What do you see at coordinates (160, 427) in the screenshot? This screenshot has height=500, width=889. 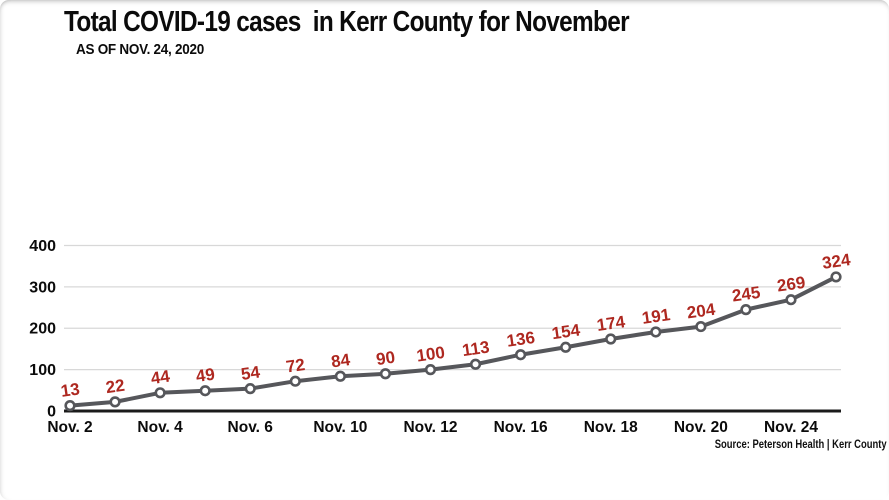 I see `x-axis-tick-label: Nov. 4` at bounding box center [160, 427].